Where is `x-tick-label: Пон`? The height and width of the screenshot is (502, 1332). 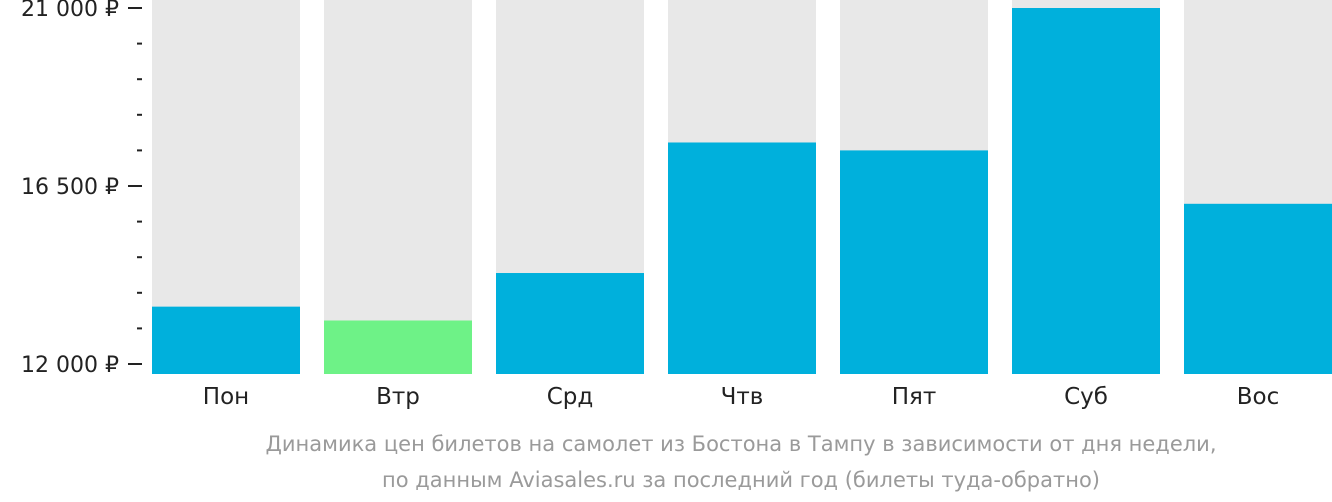 x-tick-label: Пон is located at coordinates (226, 397).